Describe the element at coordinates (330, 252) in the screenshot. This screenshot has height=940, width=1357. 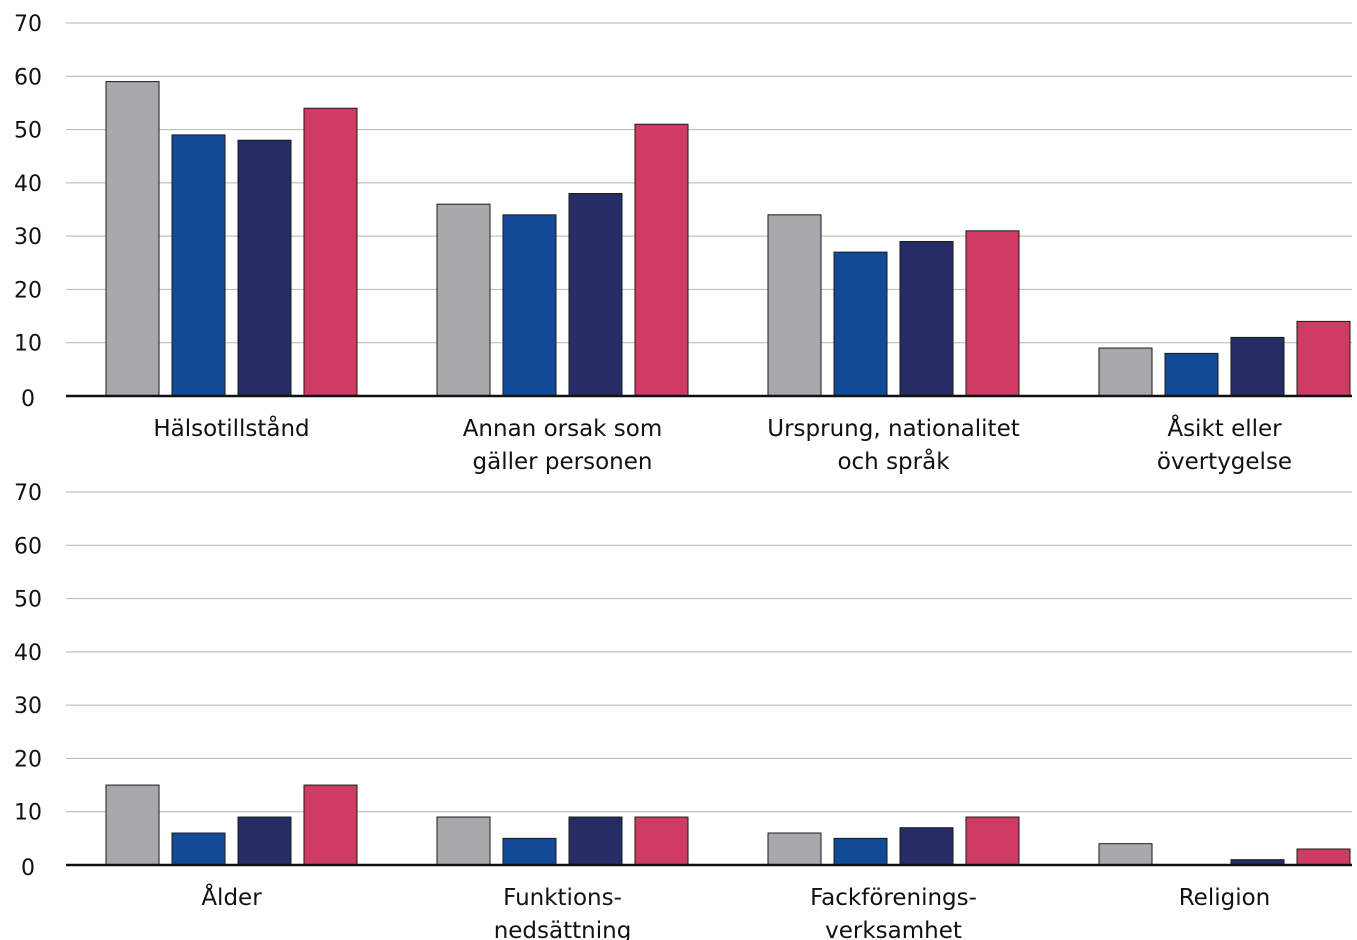
I see `bar-panel1-cat1-s4` at that location.